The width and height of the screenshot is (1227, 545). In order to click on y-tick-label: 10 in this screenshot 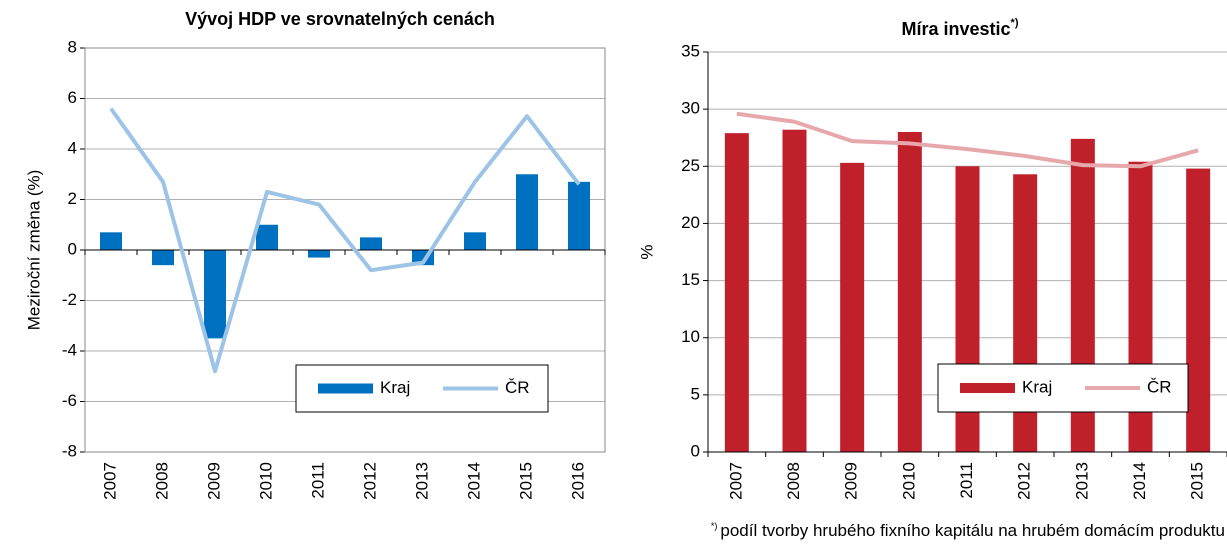, I will do `click(690, 336)`.